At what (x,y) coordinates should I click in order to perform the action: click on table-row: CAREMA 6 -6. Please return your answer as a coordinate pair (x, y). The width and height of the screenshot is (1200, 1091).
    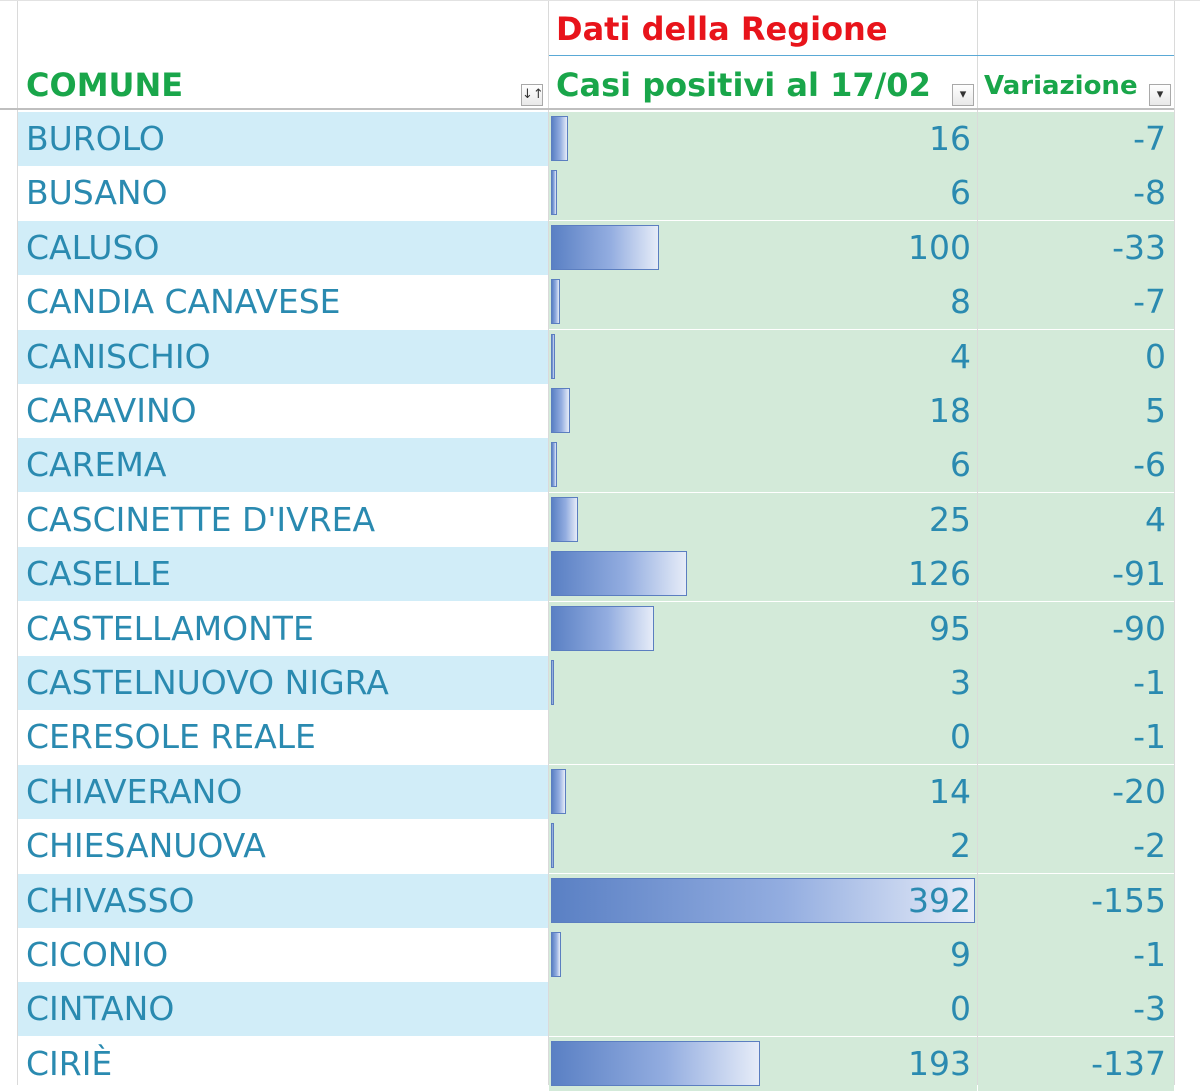
    Looking at the image, I should click on (600, 465).